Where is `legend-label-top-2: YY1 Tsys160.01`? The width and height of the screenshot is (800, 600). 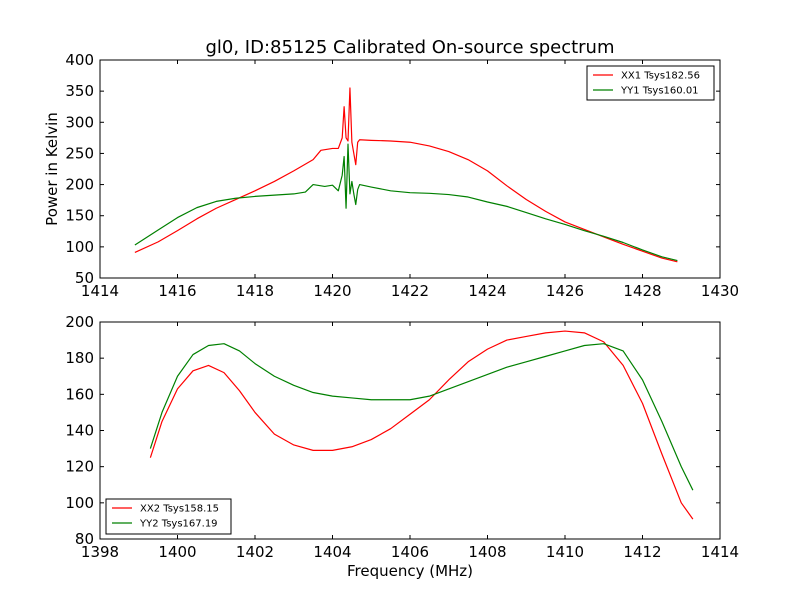 legend-label-top-2: YY1 Tsys160.01 is located at coordinates (659, 91).